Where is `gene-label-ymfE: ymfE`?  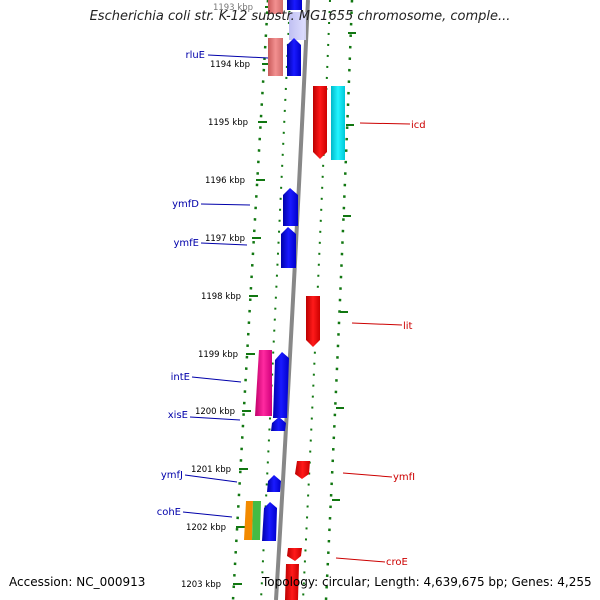 gene-label-ymfE: ymfE is located at coordinates (187, 243).